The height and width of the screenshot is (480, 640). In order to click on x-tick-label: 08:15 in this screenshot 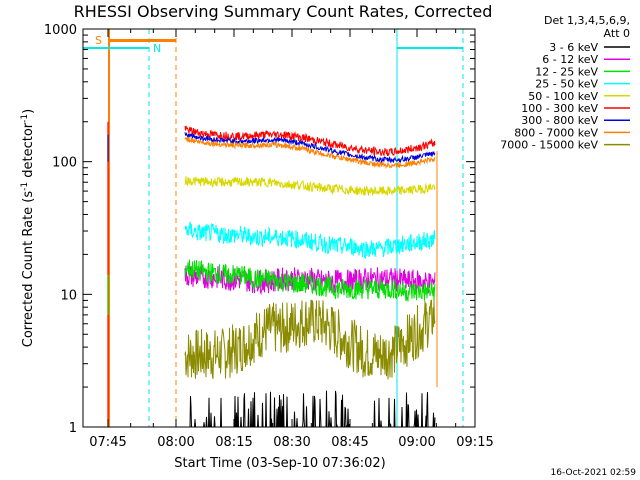, I will do `click(233, 442)`.